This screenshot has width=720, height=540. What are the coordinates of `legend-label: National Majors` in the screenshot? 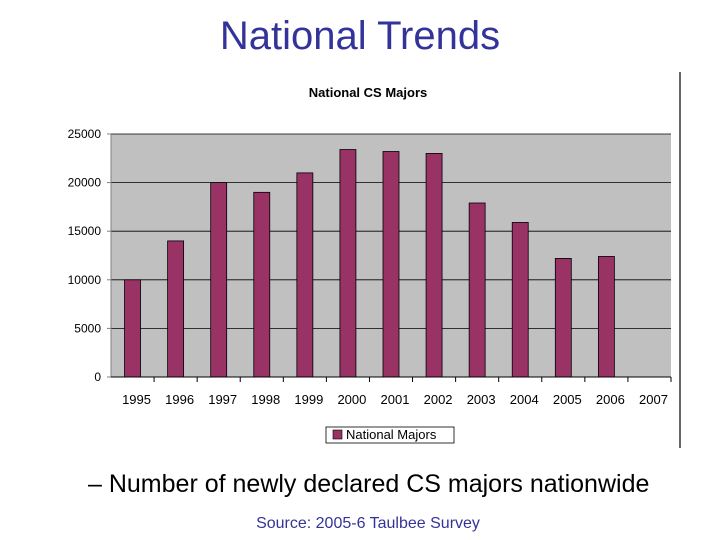 It's located at (391, 434).